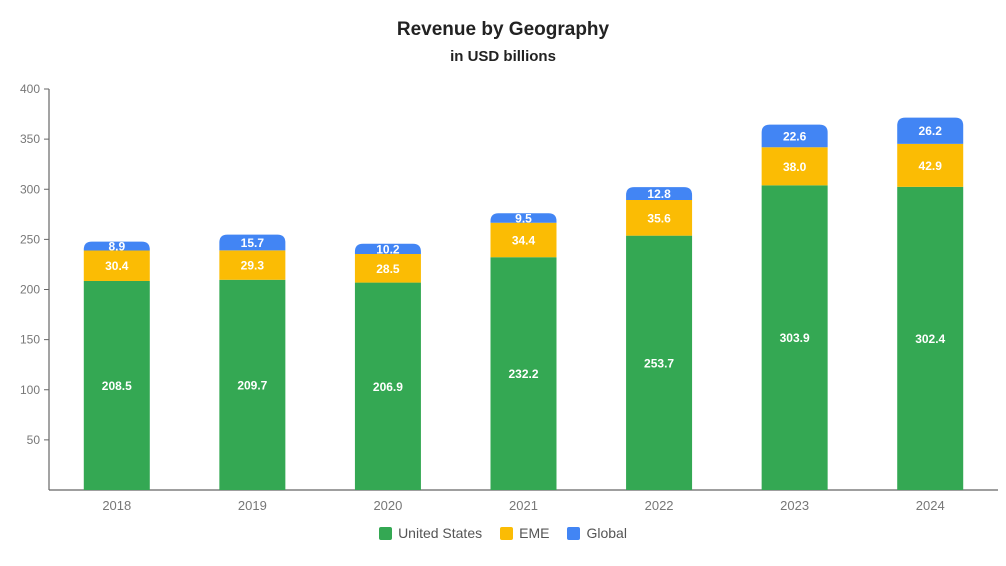 The height and width of the screenshot is (566, 1006). Describe the element at coordinates (116, 505) in the screenshot. I see `x-tick-label: 2018` at that location.